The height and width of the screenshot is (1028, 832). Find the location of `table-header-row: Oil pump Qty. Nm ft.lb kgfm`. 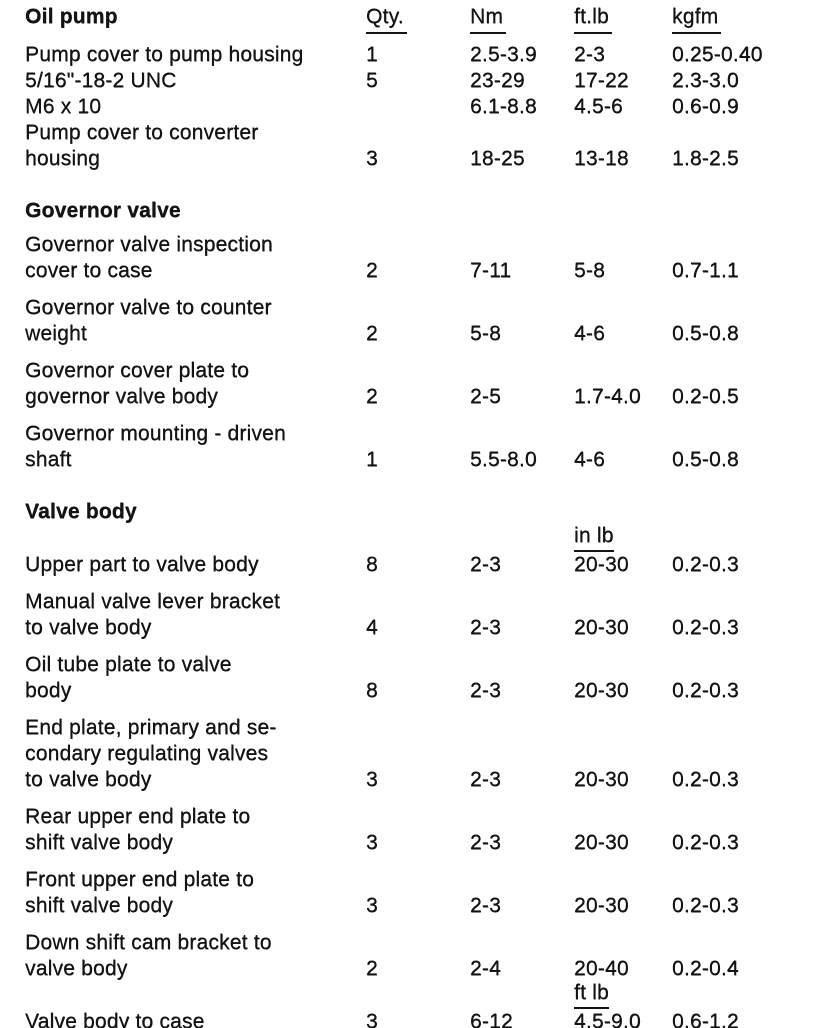

table-header-row: Oil pump Qty. Nm ft.lb kgfm is located at coordinates (428, 19).